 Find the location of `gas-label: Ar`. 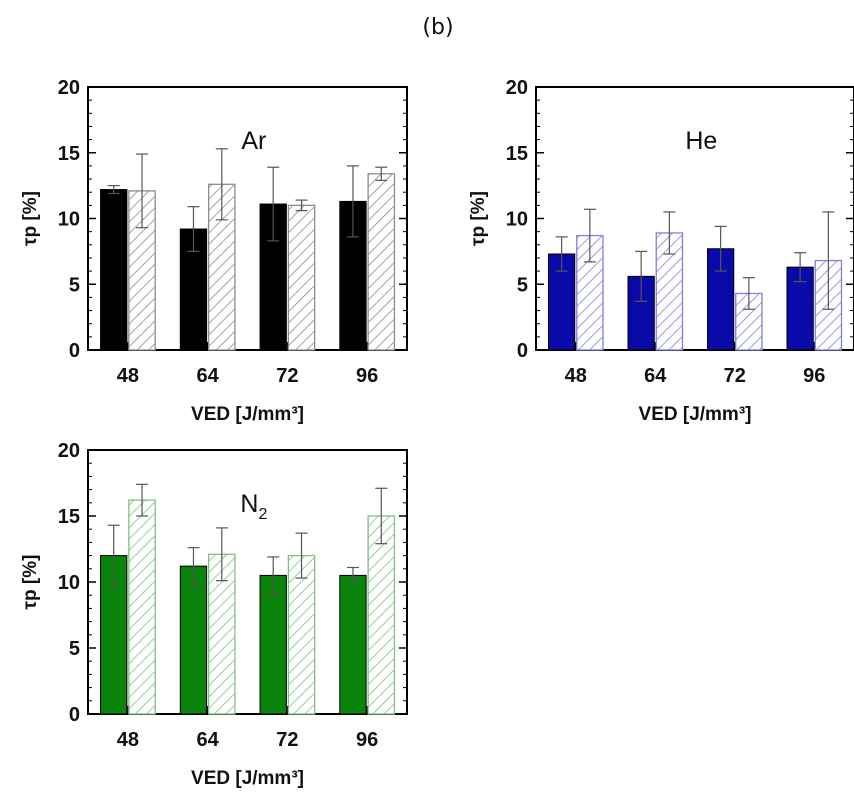

gas-label: Ar is located at coordinates (253, 141).